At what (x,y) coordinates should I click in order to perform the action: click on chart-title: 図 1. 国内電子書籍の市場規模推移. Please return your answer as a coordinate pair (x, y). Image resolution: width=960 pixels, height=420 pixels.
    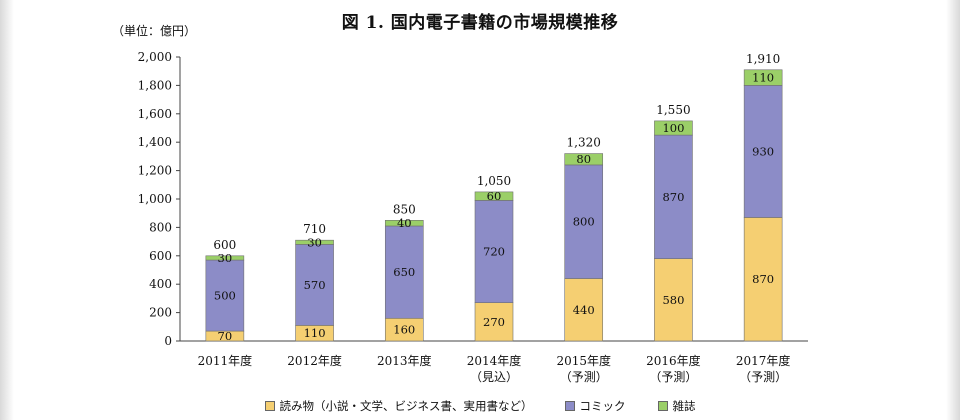
    Looking at the image, I should click on (480, 23).